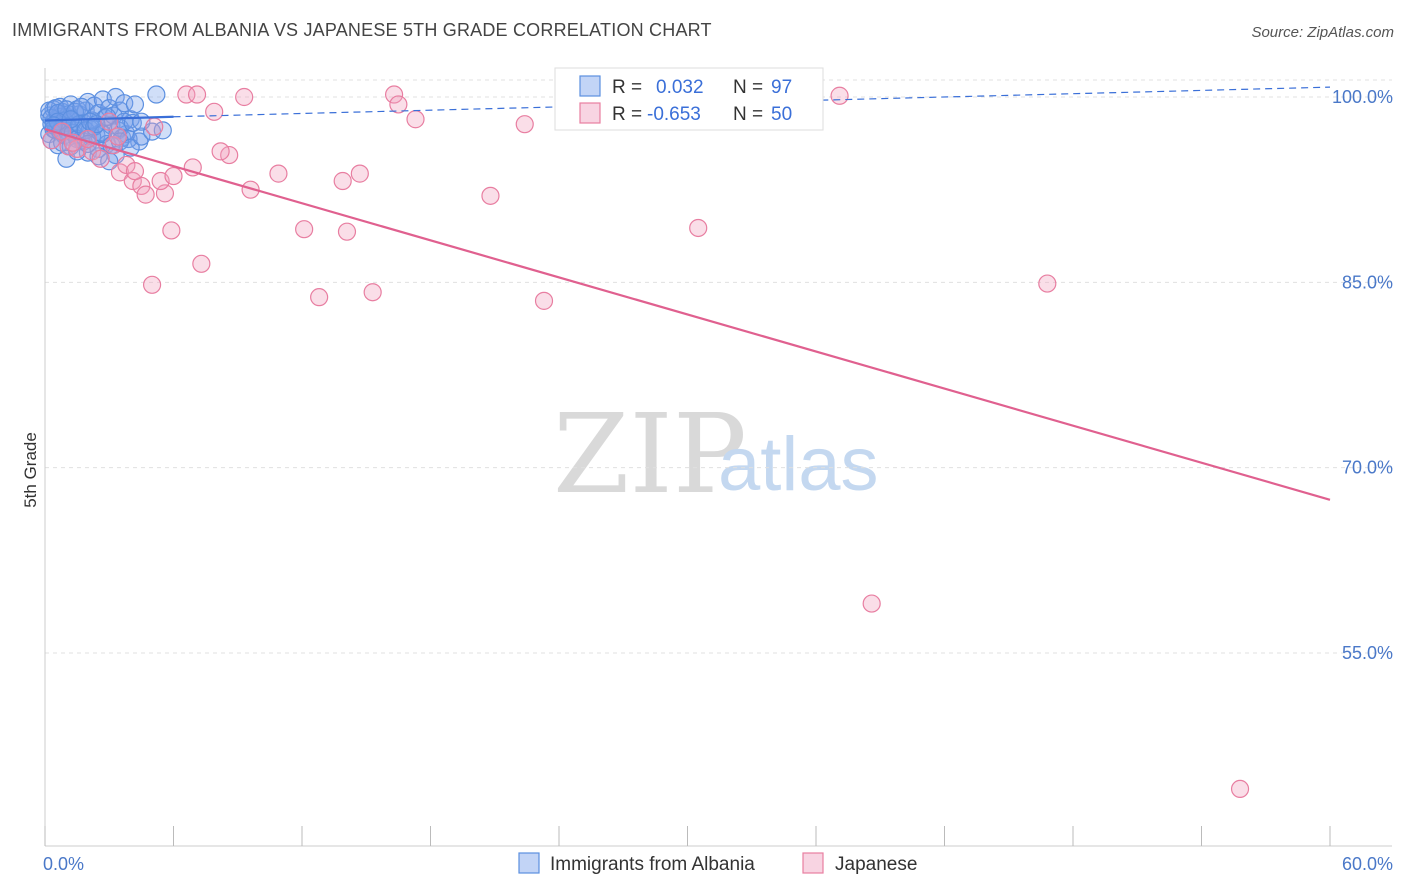 This screenshot has width=1406, height=892. I want to click on legend-r-label-1: R =, so click(627, 87).